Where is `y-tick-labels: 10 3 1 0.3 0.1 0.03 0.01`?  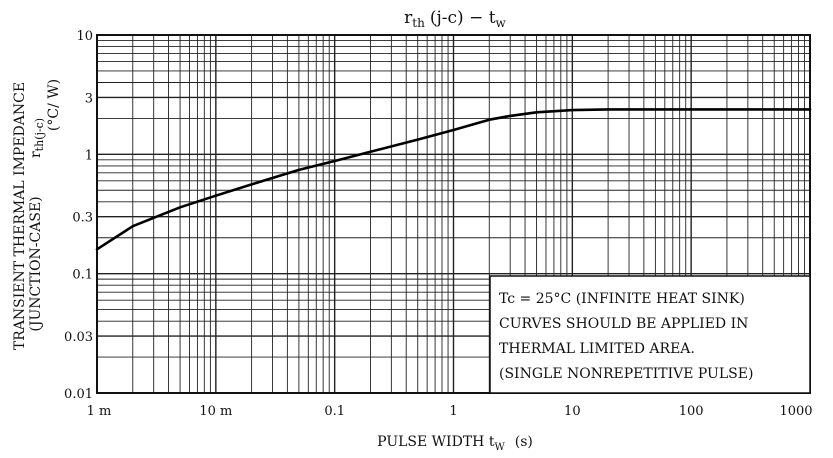 y-tick-labels: 10 3 1 0.3 0.1 0.03 0.01 is located at coordinates (78, 215).